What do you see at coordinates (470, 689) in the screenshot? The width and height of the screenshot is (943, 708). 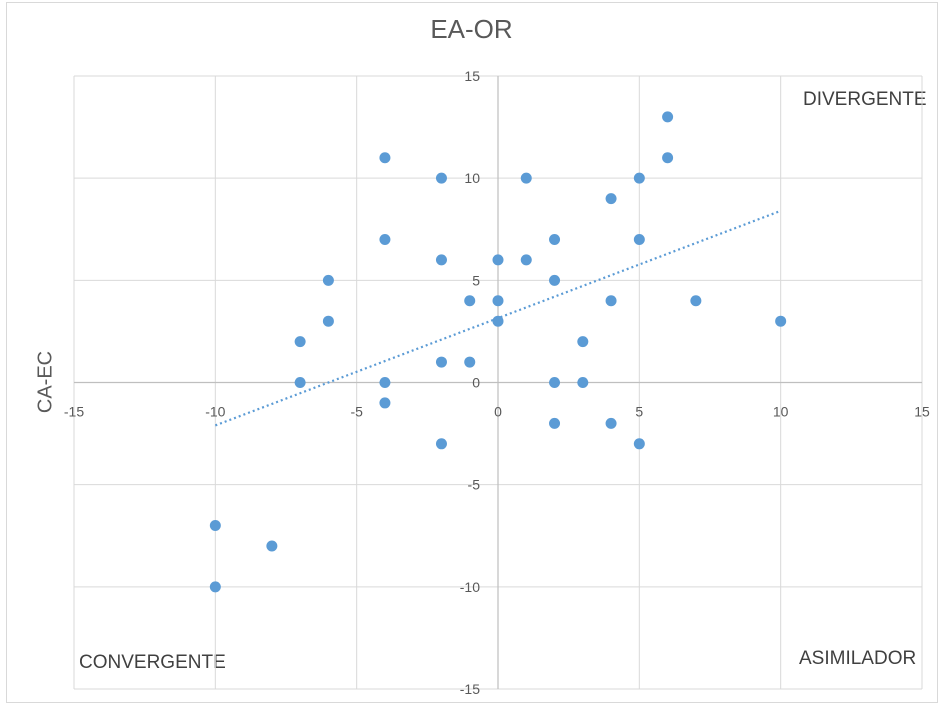 I see `y-tick-label: -15` at bounding box center [470, 689].